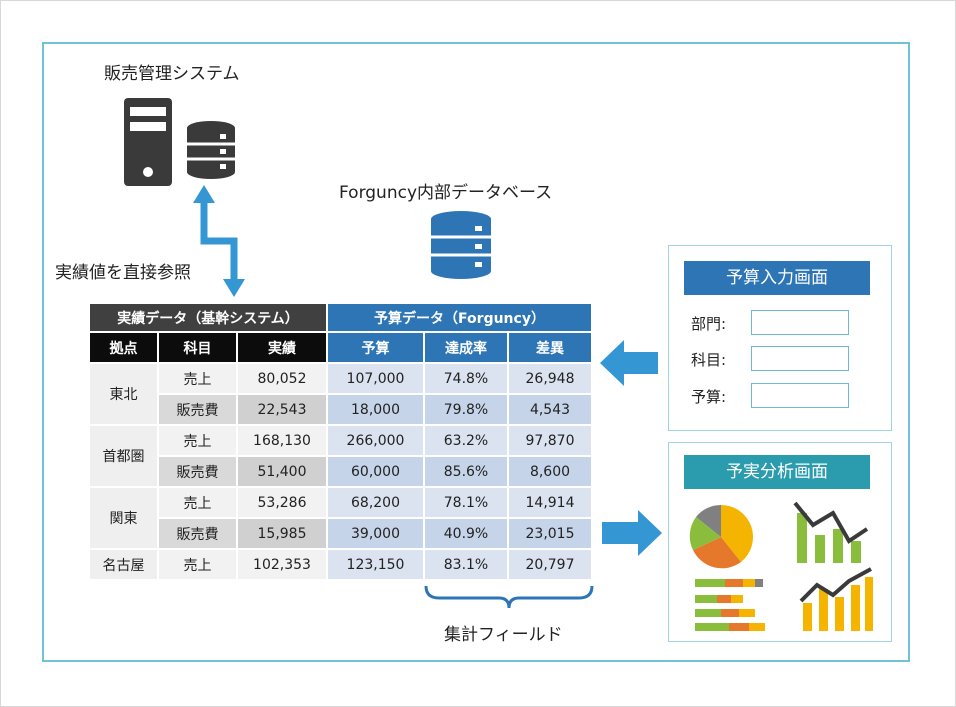 This screenshot has height=707, width=956. What do you see at coordinates (466, 409) in the screenshot?
I see `rate-cell: 79.8%` at bounding box center [466, 409].